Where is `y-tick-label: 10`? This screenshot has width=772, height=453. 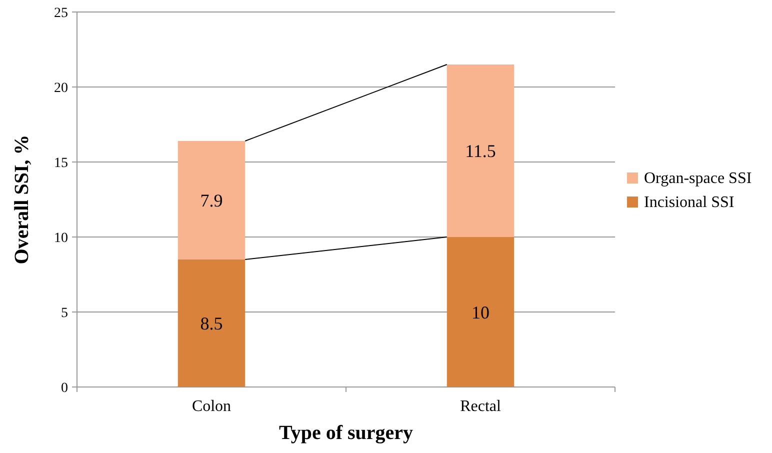 y-tick-label: 10 is located at coordinates (61, 238).